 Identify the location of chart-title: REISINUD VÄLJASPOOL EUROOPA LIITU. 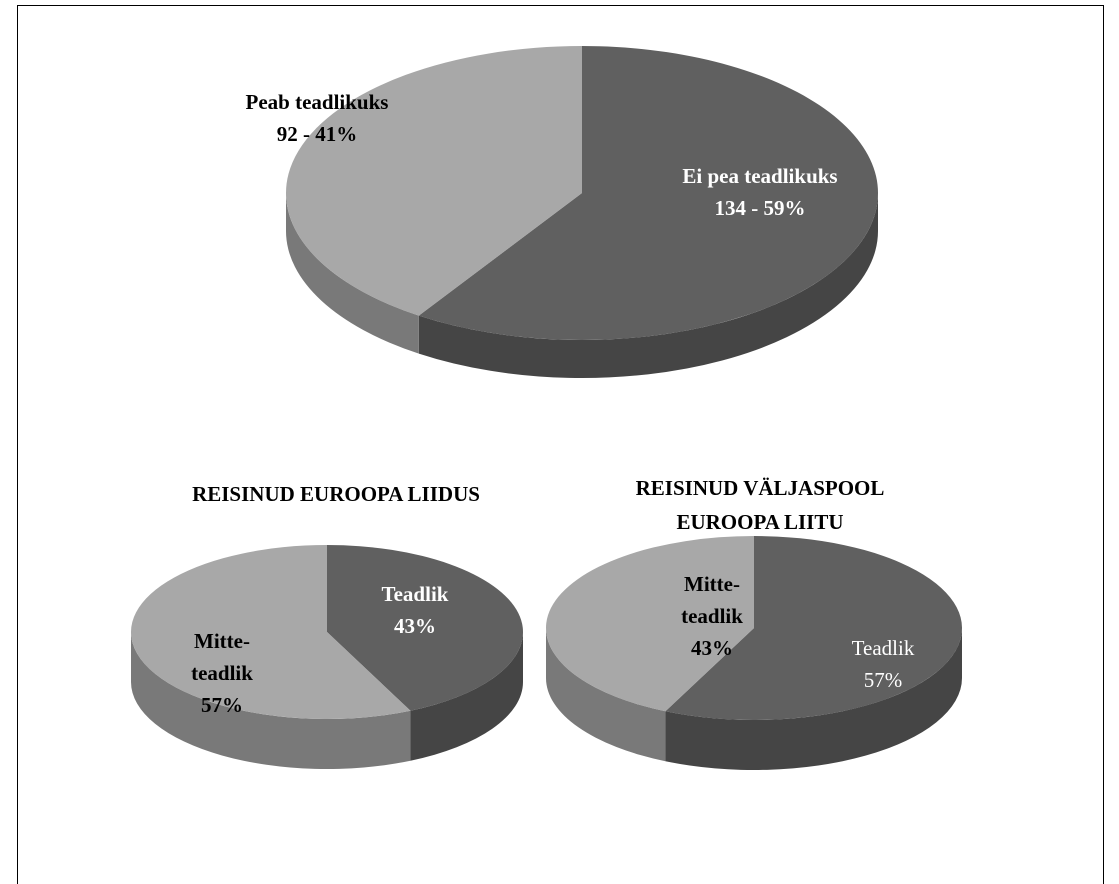
(760, 505).